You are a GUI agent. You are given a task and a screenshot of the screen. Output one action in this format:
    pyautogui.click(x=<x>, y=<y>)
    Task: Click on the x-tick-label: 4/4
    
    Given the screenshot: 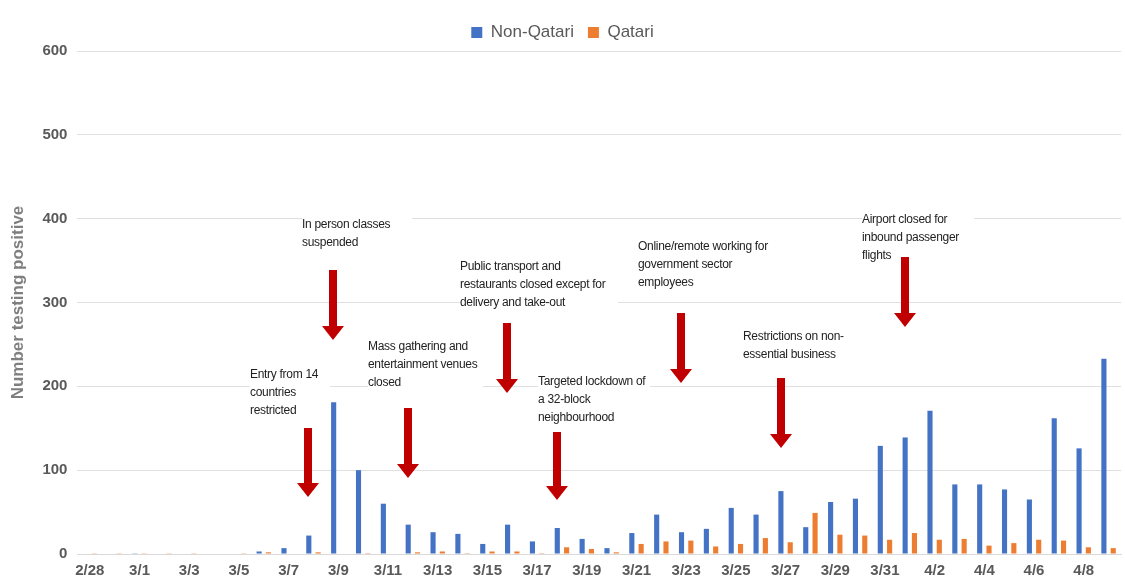 What is the action you would take?
    pyautogui.click(x=984, y=570)
    